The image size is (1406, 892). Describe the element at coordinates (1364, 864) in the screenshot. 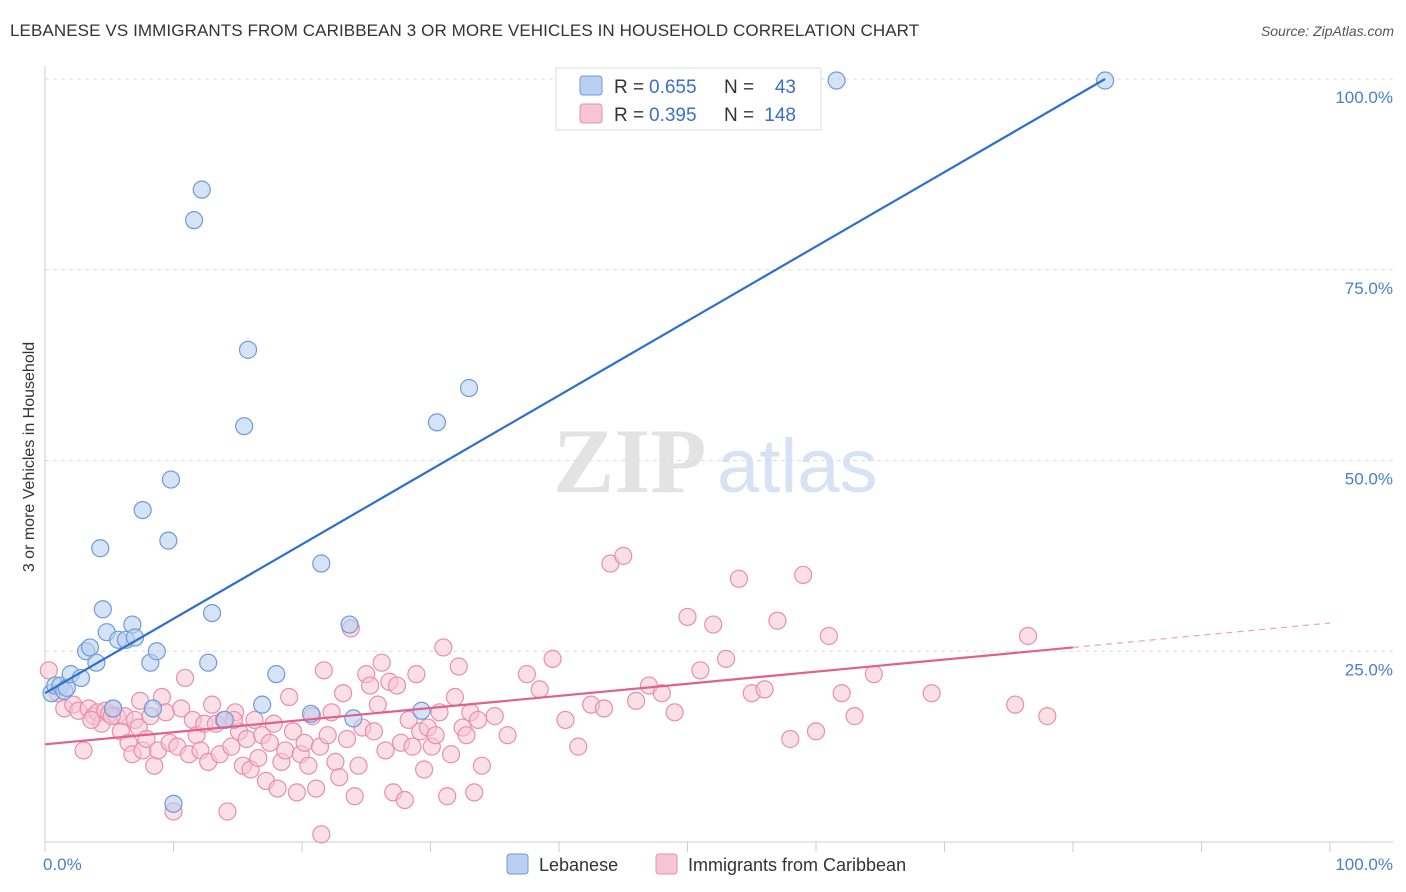

I see `x-tick-label-1: 100.0%` at that location.